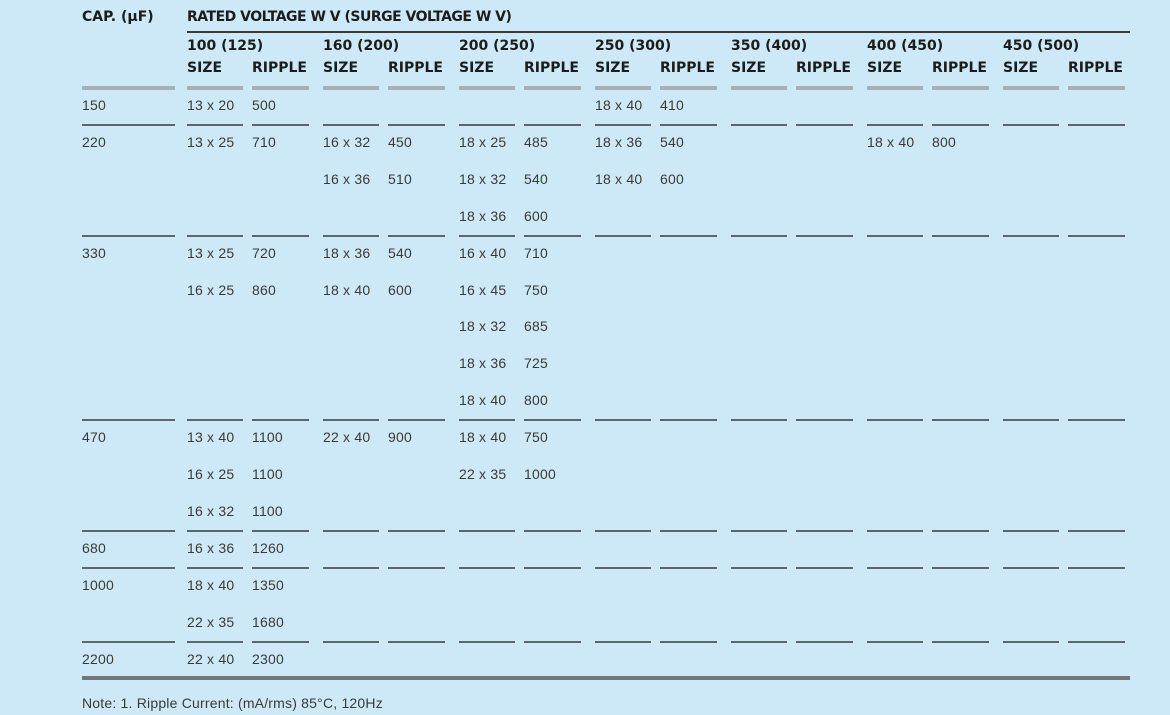 This screenshot has width=1170, height=715. Describe the element at coordinates (268, 621) in the screenshot. I see `ripple-cell: 1680` at that location.